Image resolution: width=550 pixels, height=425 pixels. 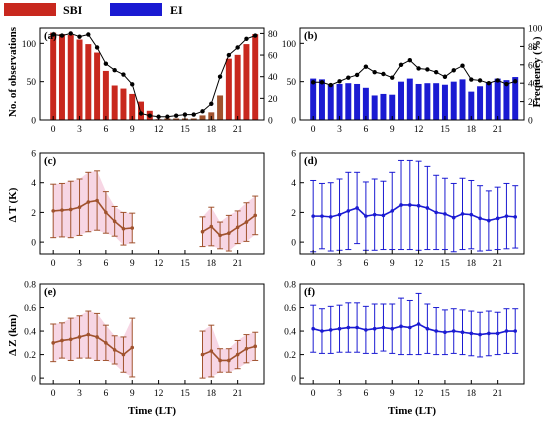 What do you see at coordinates (290, 333) in the screenshot?
I see `y-tick-label: 0.4` at bounding box center [290, 333].